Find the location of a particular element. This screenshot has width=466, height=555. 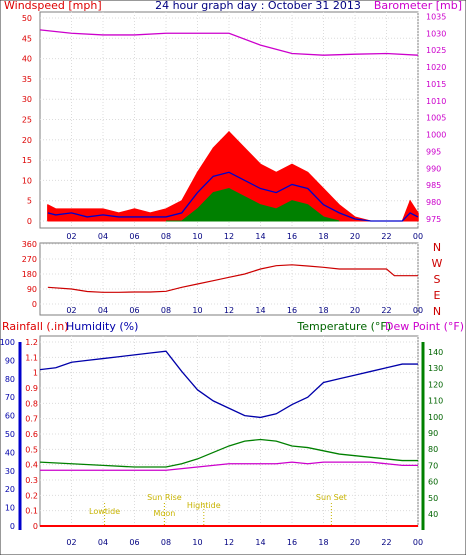

humidity-tick-label: 90 is located at coordinates (10, 360).